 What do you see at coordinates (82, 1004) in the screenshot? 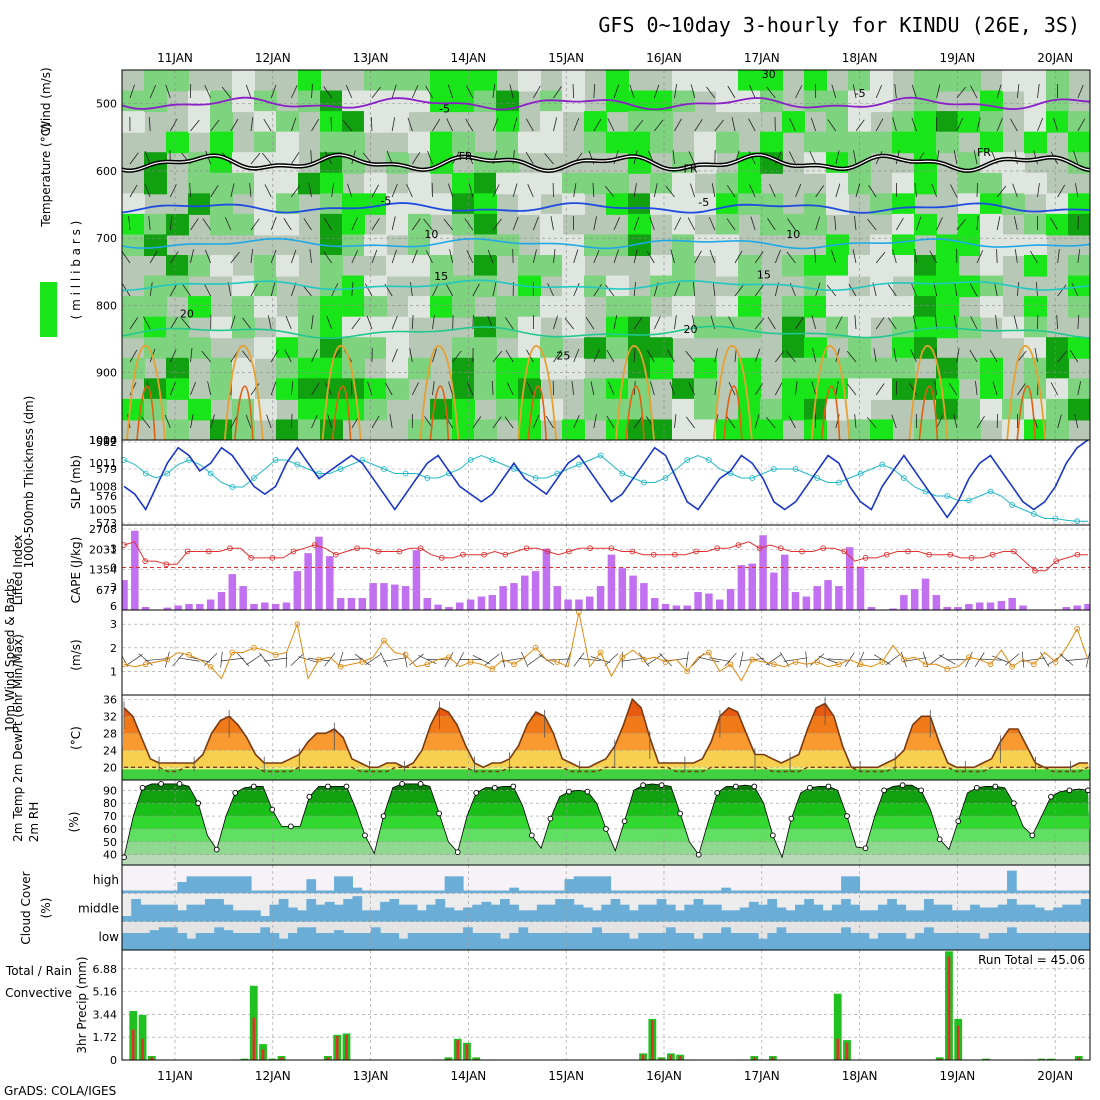
I see `precip-axis-label: 3hr Precip (mm)` at bounding box center [82, 1004].